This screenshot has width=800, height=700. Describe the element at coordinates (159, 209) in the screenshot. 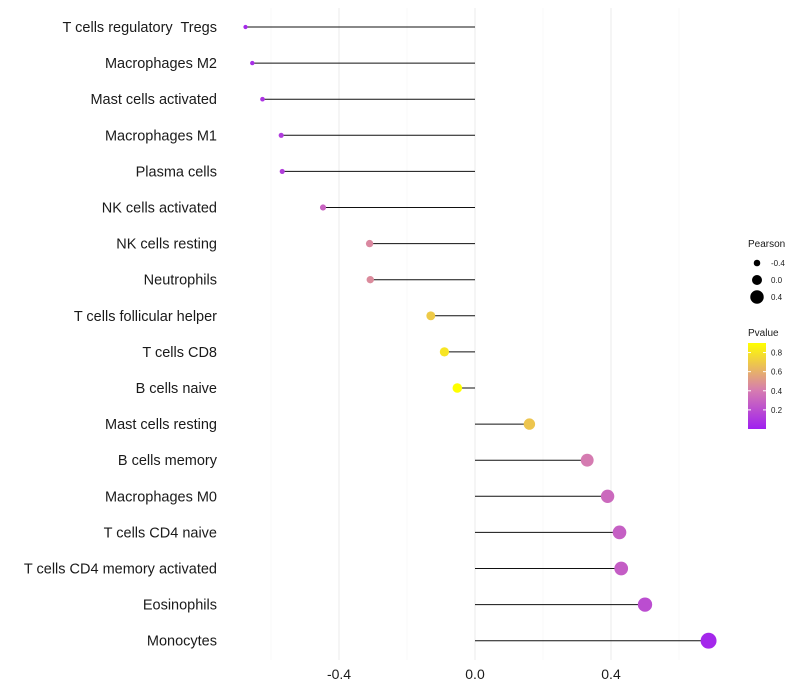

I see `category-label: NK cells activated` at that location.